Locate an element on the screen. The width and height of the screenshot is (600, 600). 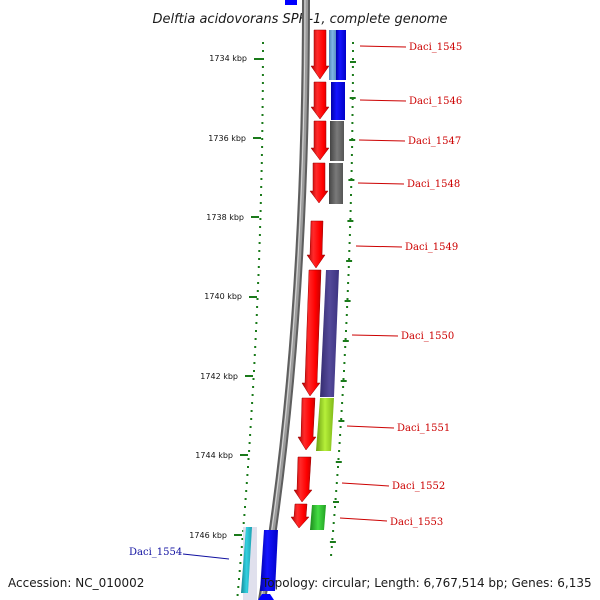
gene-label: Daci_1551 is located at coordinates (423, 428).